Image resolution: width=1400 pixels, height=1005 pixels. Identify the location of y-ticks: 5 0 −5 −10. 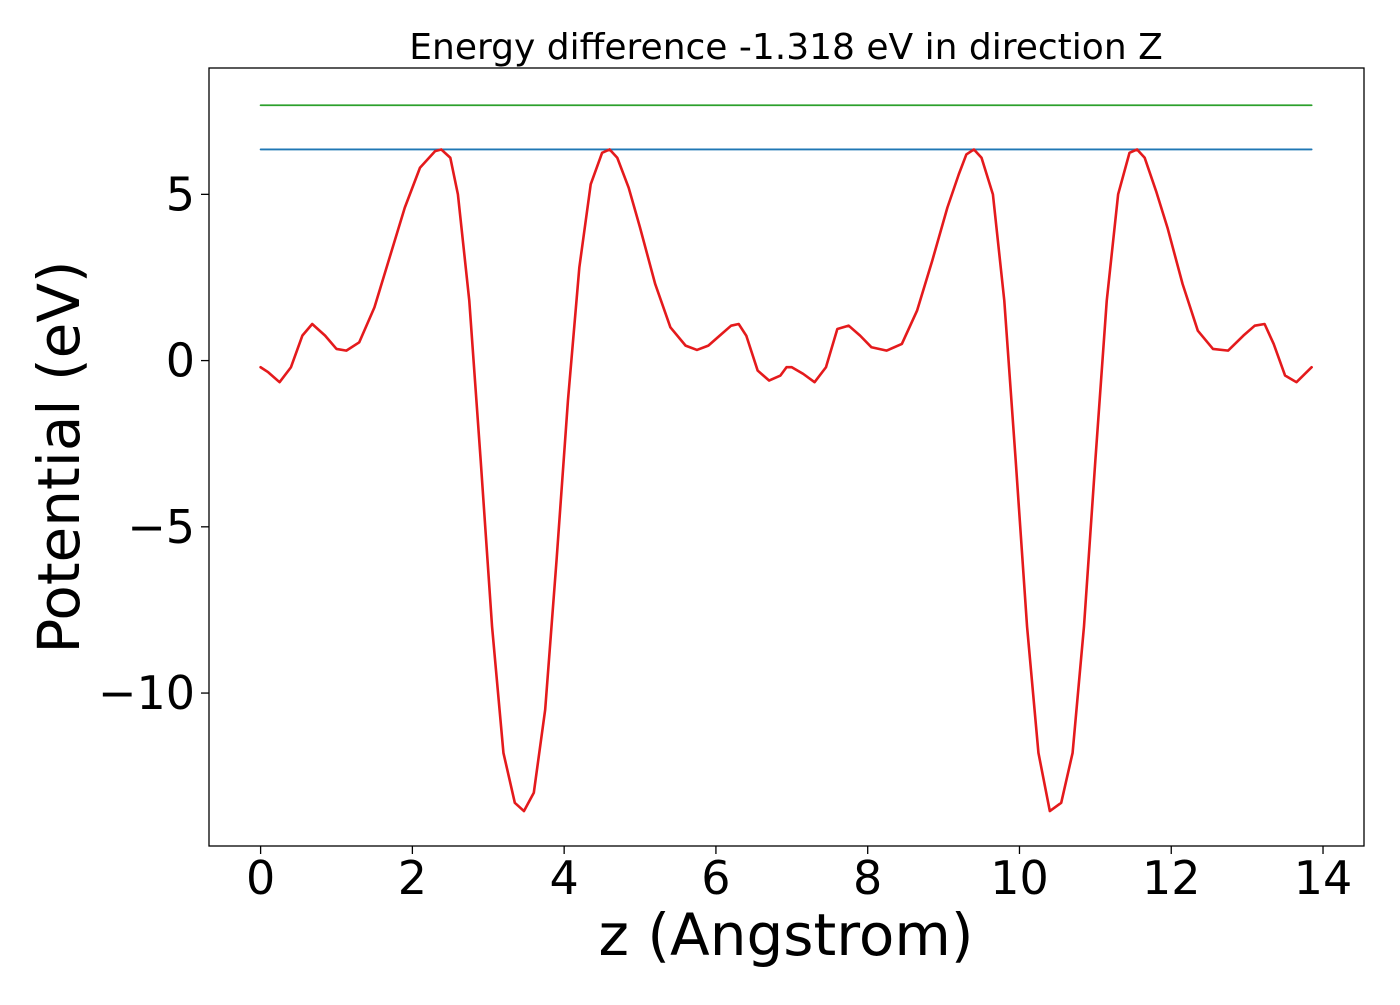
(153, 443).